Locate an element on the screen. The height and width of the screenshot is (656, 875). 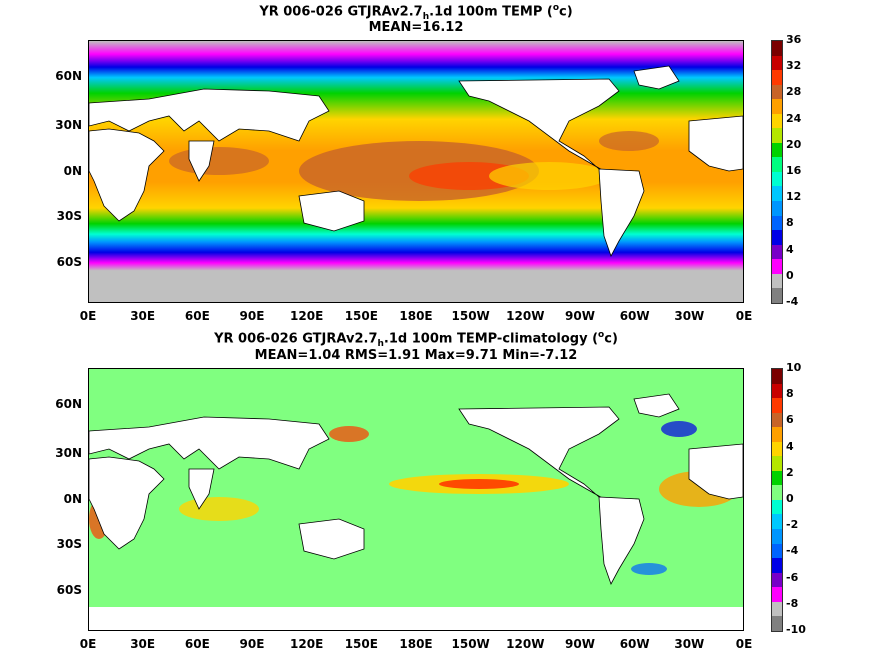
panel2-y-tick: 60S is located at coordinates (69, 590).